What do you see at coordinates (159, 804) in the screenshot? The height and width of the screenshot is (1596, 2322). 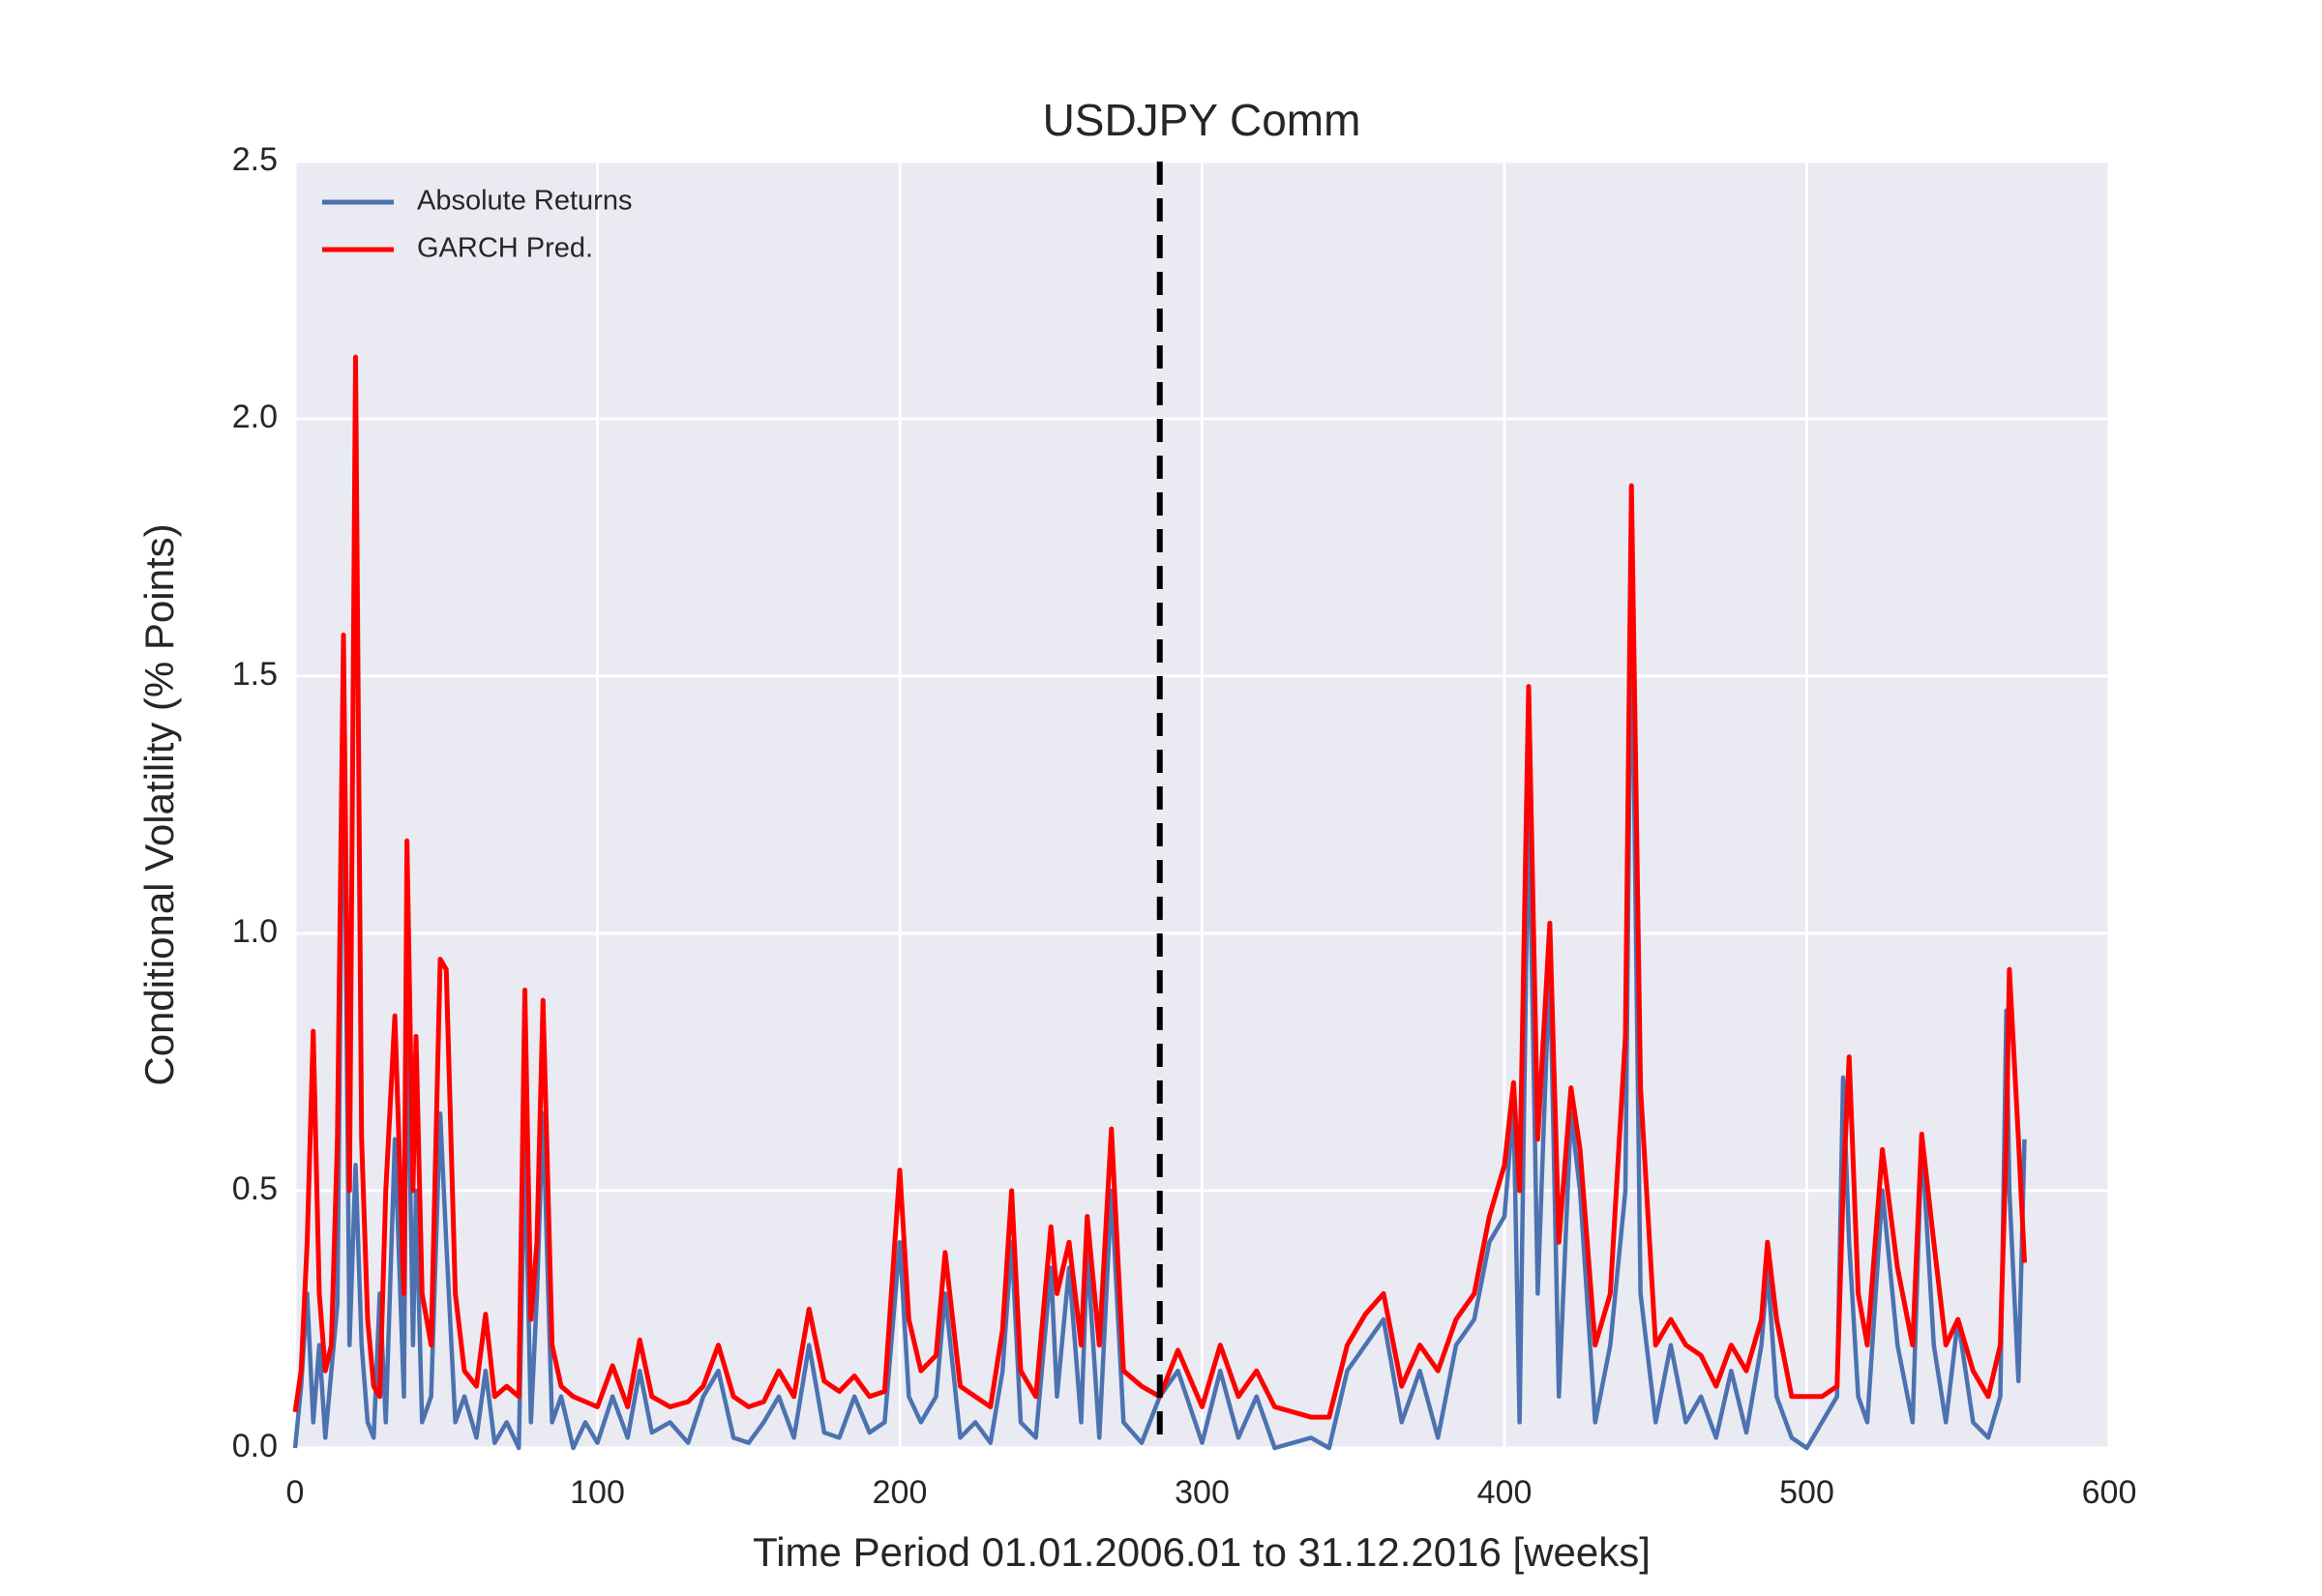 I see `y-axis-label: Conditional Volatility (% Points)` at bounding box center [159, 804].